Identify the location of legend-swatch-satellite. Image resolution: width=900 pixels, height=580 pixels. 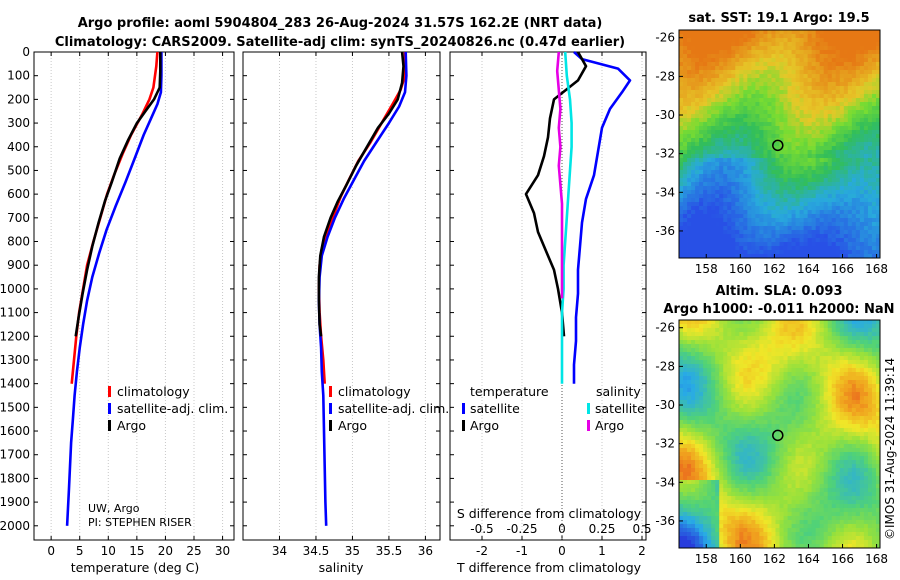
(109, 408).